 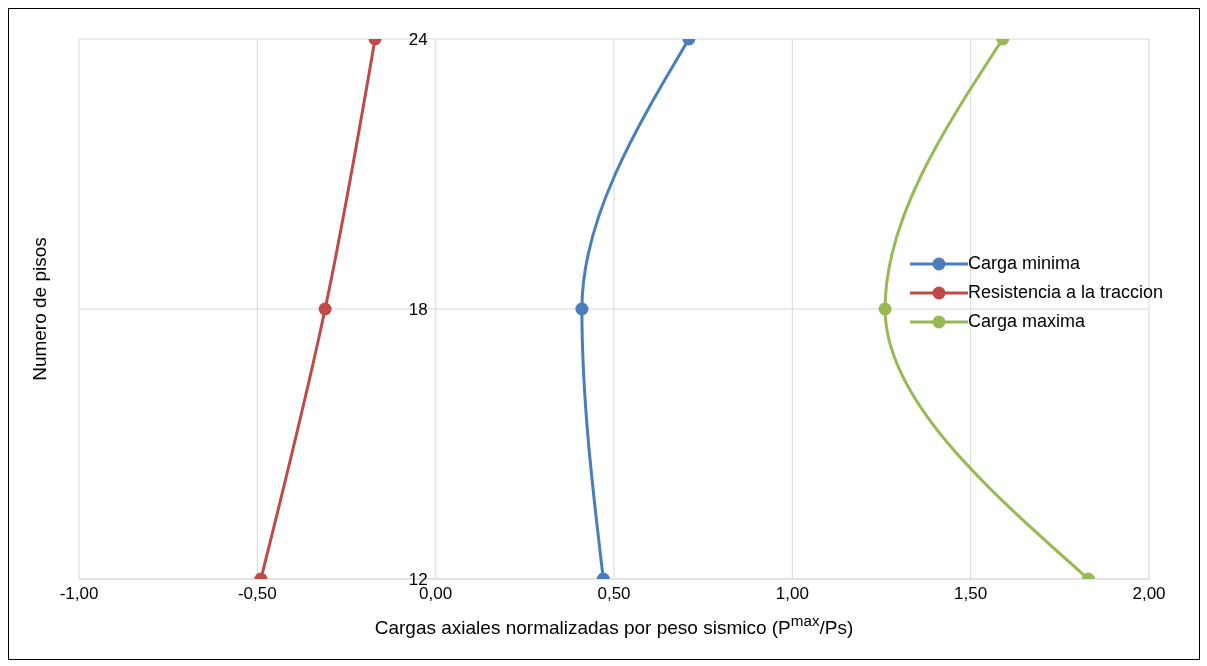 What do you see at coordinates (971, 594) in the screenshot?
I see `x-tick-label: 1,50` at bounding box center [971, 594].